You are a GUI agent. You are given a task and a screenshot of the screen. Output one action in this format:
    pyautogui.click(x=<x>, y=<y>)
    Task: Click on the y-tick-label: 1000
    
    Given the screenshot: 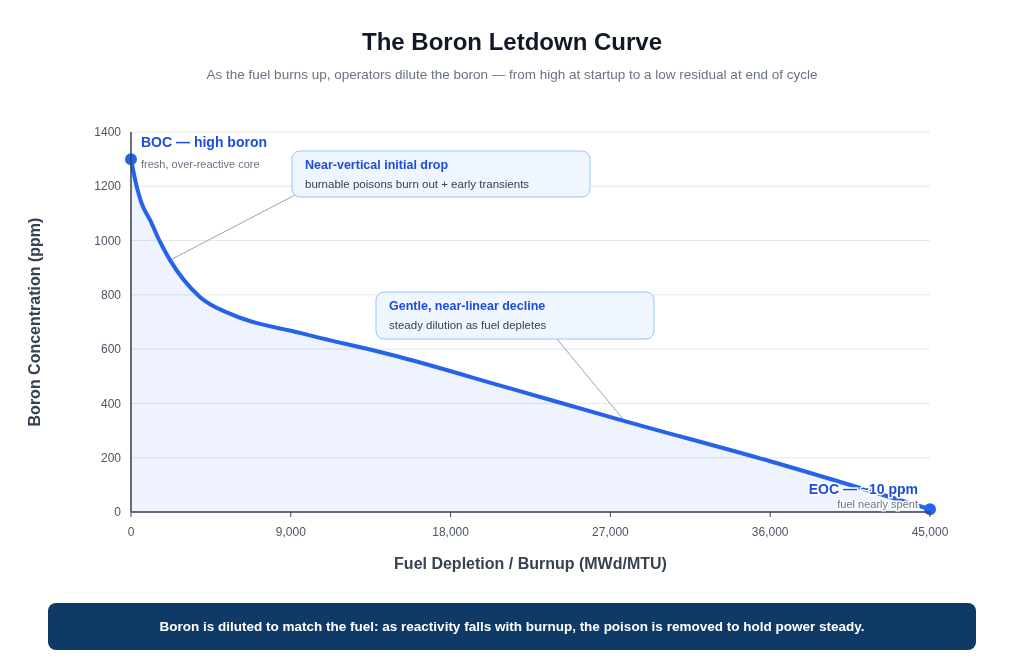 What is the action you would take?
    pyautogui.click(x=108, y=240)
    